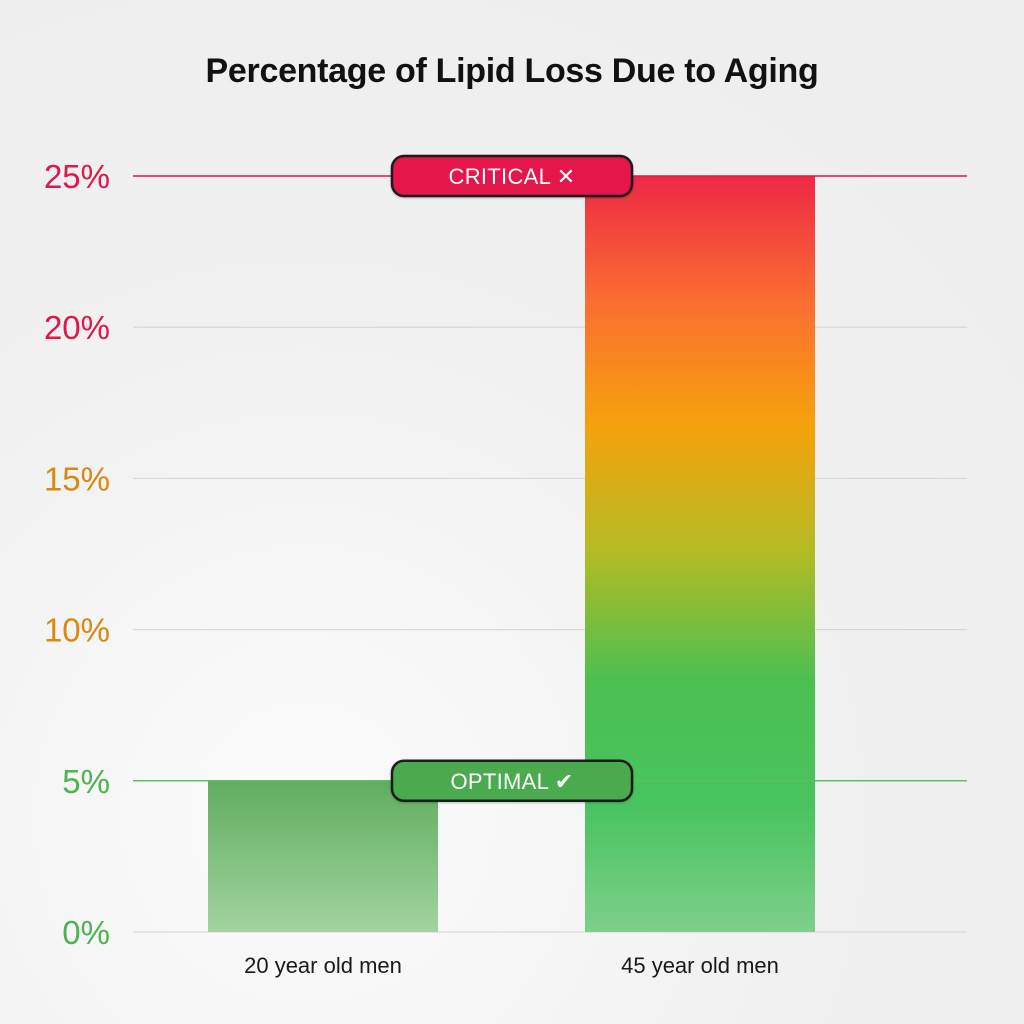 Image resolution: width=1024 pixels, height=1024 pixels. Describe the element at coordinates (503, 176) in the screenshot. I see `badge-label: CRITICAL` at that location.